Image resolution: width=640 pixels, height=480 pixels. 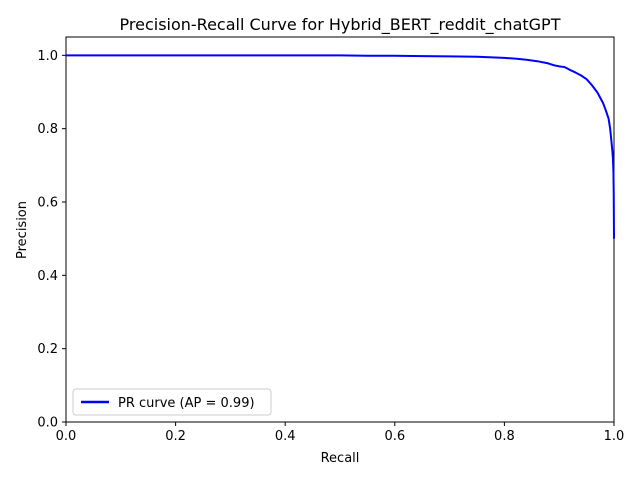 What do you see at coordinates (47, 276) in the screenshot?
I see `y-tick-label: 0.4` at bounding box center [47, 276].